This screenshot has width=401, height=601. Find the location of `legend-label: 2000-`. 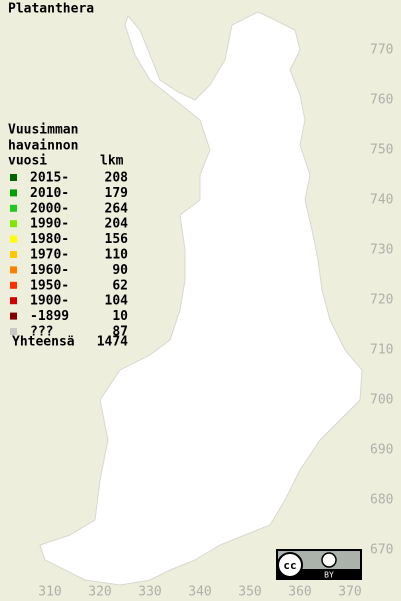

legend-label: 2000- is located at coordinates (49, 208).